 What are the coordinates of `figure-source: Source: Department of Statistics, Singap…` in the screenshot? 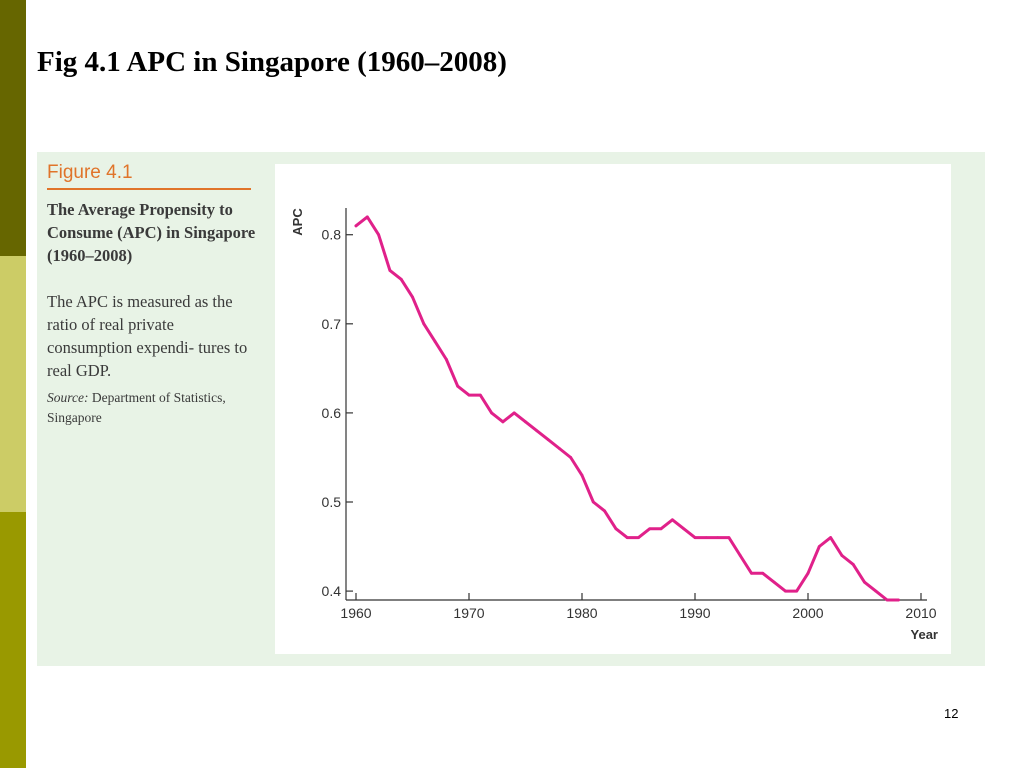 It's located at (152, 408).